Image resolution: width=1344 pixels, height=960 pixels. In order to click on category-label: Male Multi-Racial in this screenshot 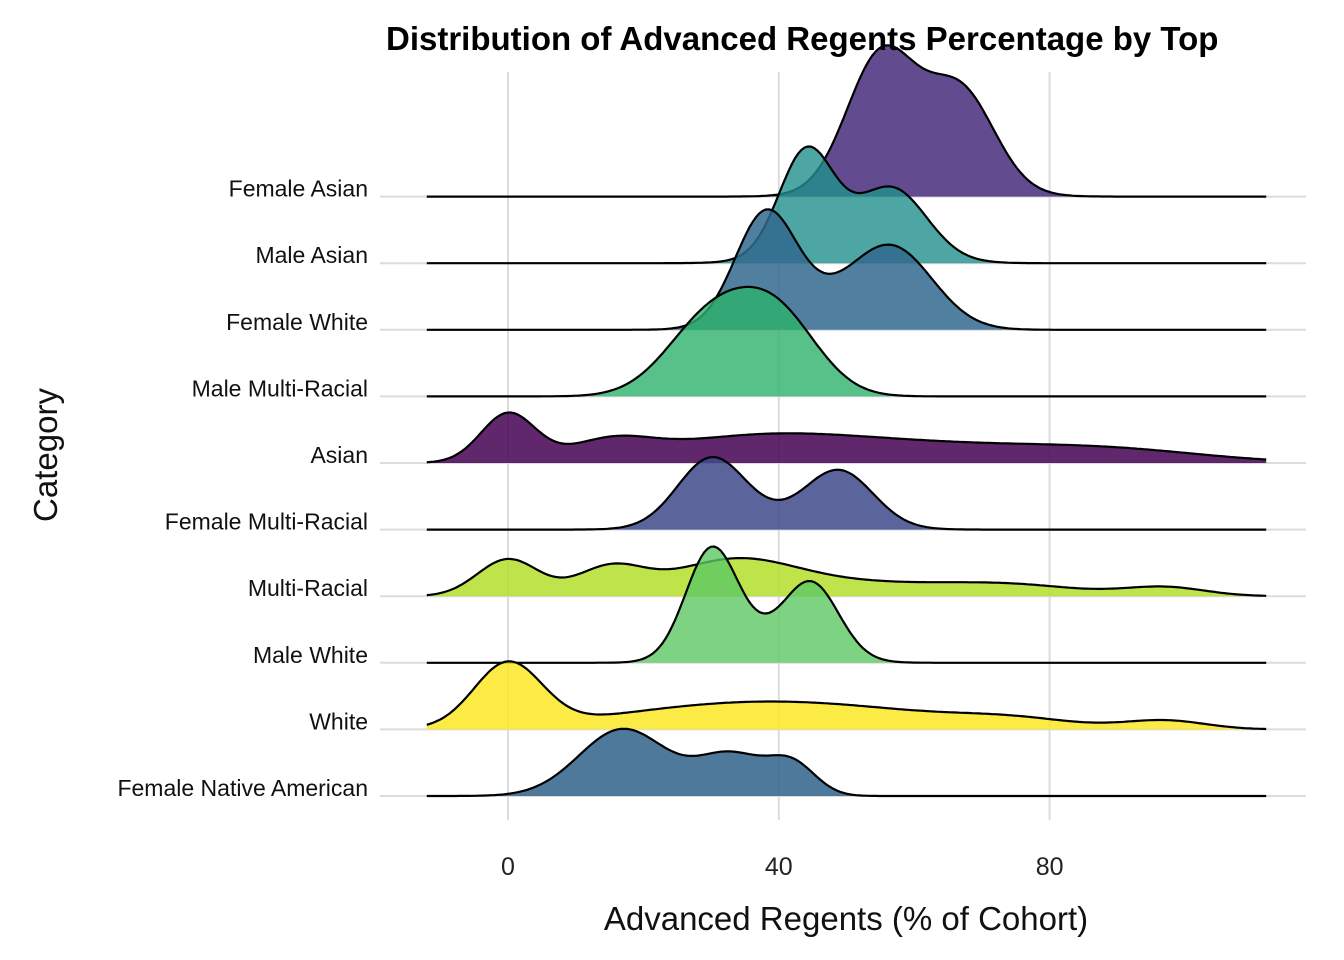, I will do `click(280, 388)`.